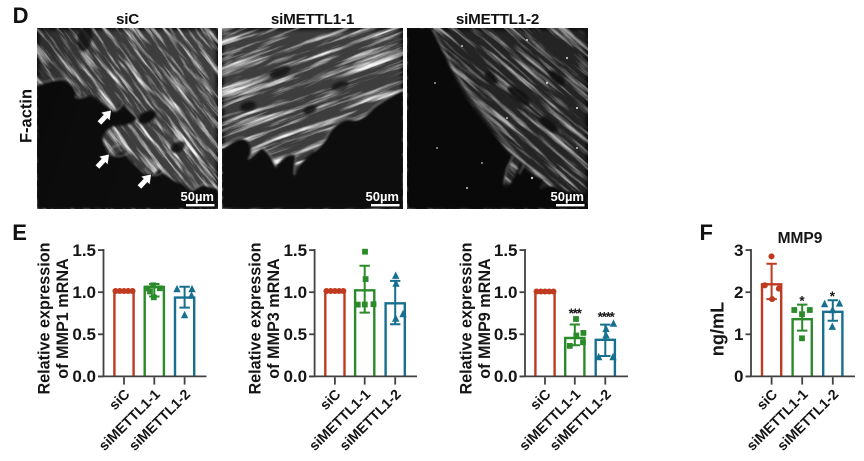 Image resolution: width=864 pixels, height=461 pixels. Describe the element at coordinates (274, 318) in the screenshot. I see `svg-text: of MMP3 mRNA` at that location.